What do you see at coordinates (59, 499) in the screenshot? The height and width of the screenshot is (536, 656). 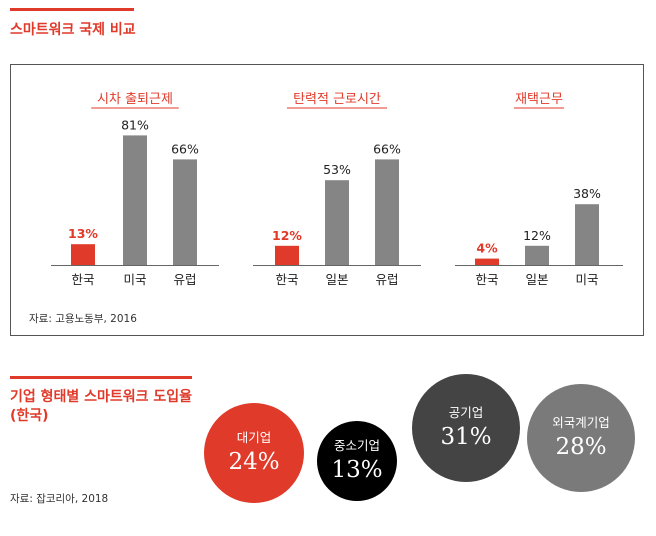 I see `section2-source: 자료: 잡코리아, 2018` at bounding box center [59, 499].